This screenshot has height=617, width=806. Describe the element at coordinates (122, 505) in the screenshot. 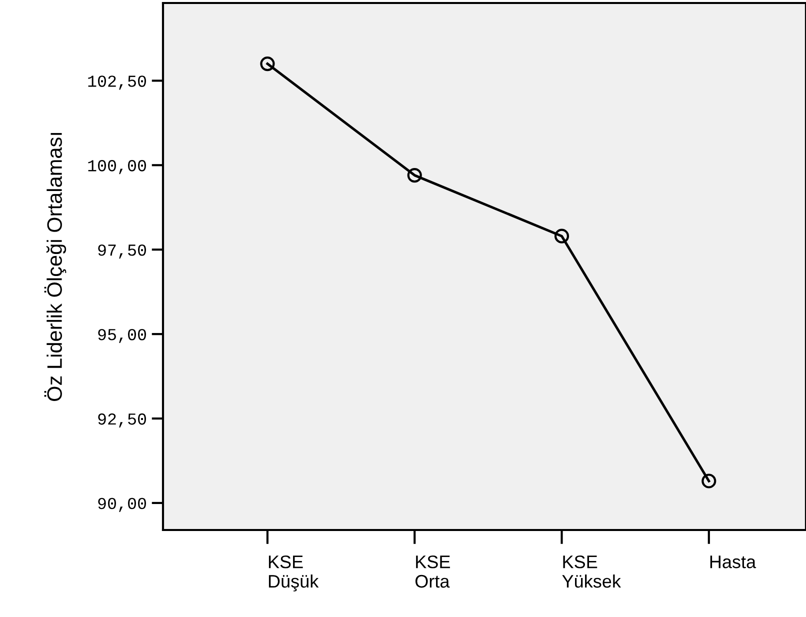

I see `y-tick-label: 90,00` at that location.